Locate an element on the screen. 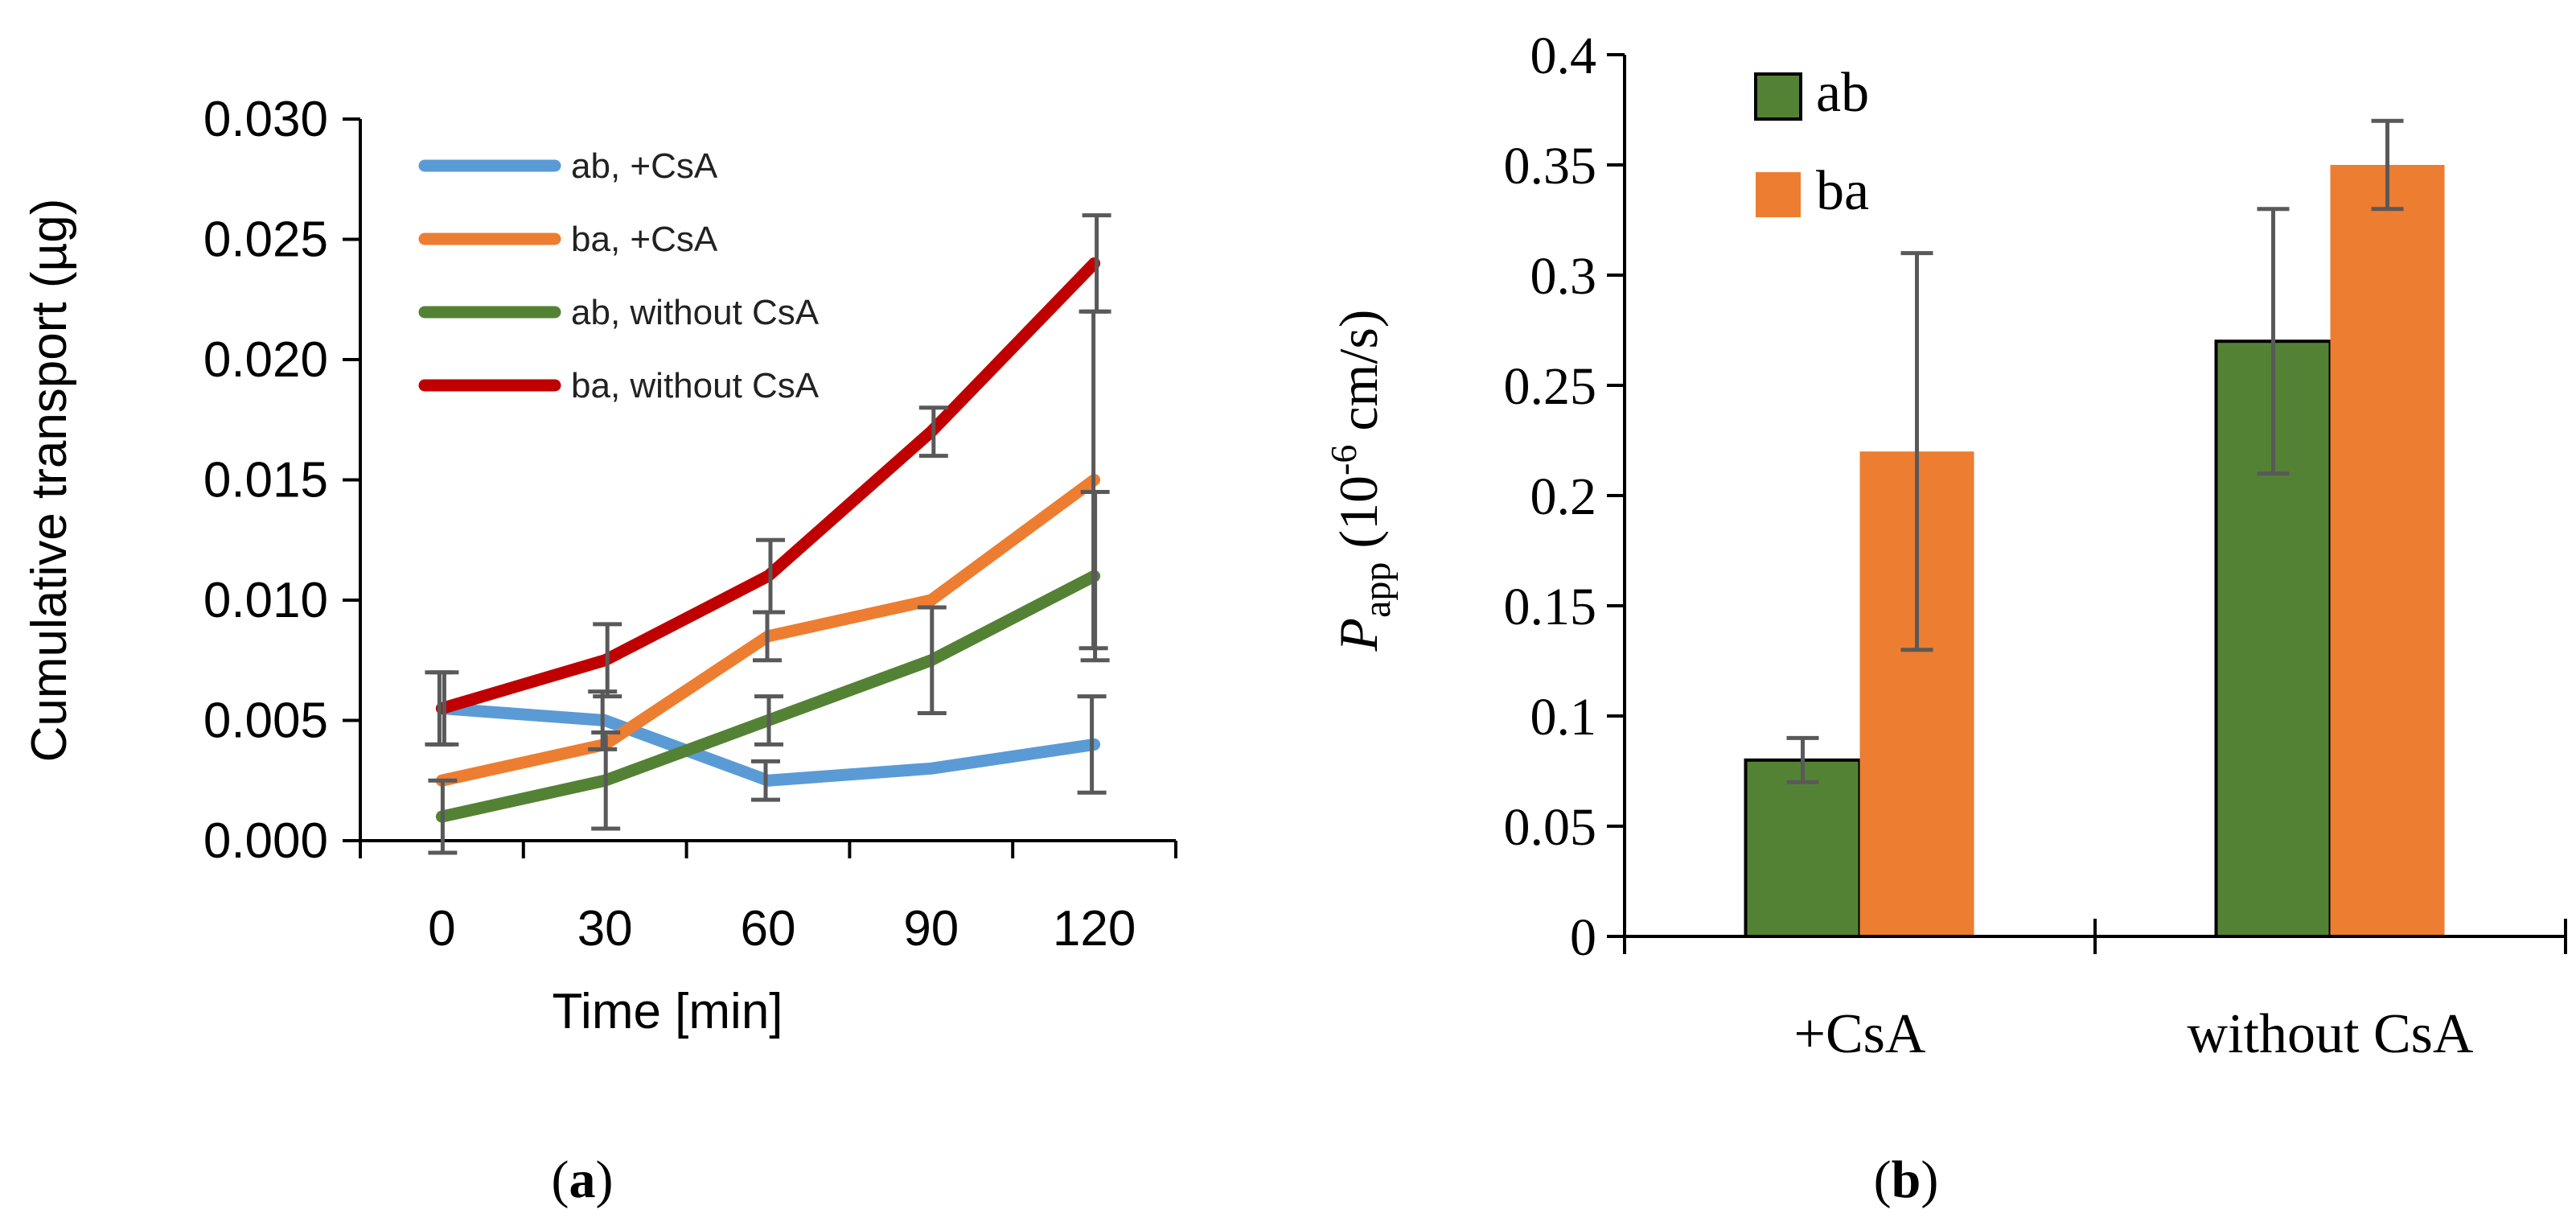 Image resolution: width=2576 pixels, height=1222 pixels. panel-a-y-tick-label: 0.010 is located at coordinates (265, 600).